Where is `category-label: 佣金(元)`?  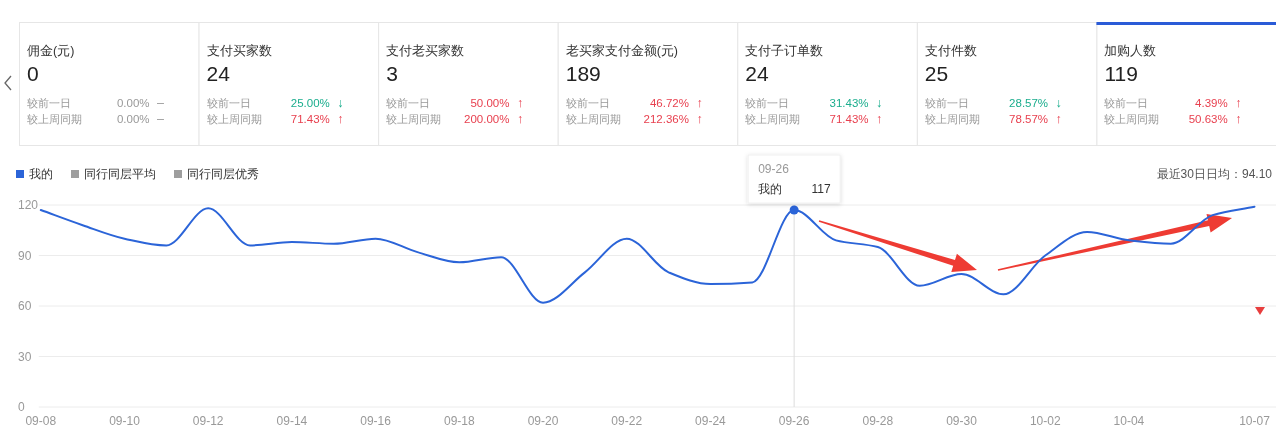 category-label: 佣金(元) is located at coordinates (51, 51).